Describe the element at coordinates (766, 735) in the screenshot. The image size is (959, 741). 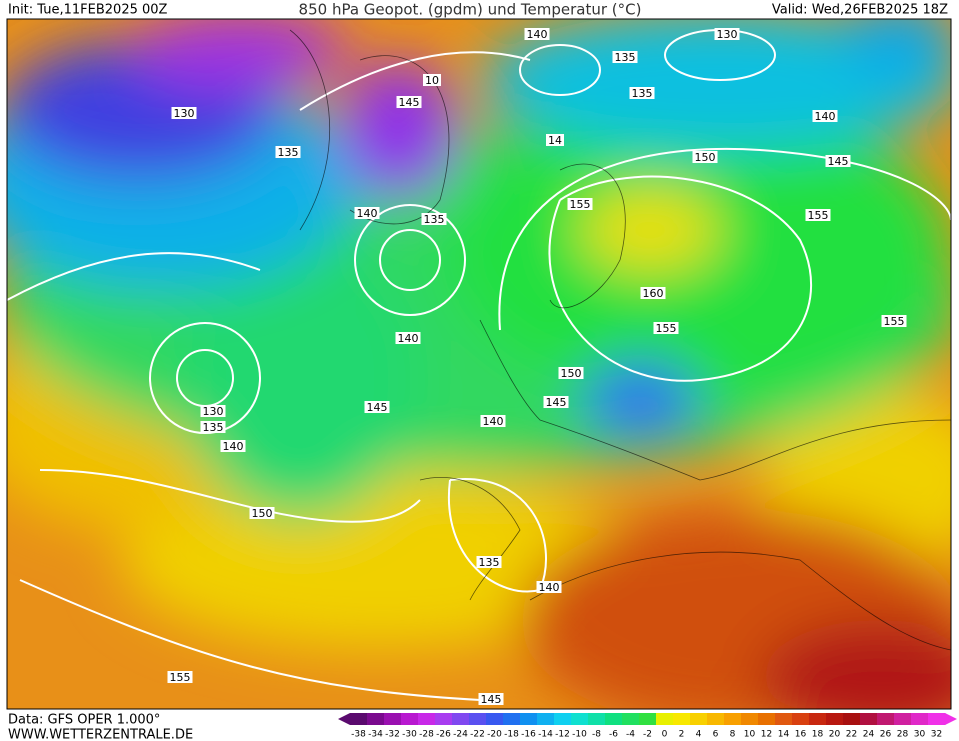
I see `legend-label: 12` at that location.